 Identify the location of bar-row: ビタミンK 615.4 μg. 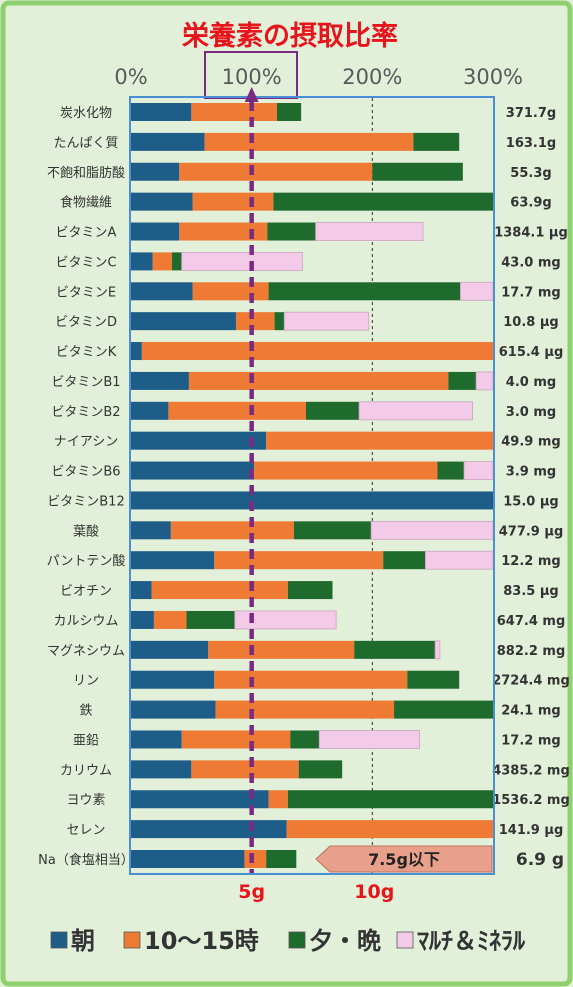
(310, 351).